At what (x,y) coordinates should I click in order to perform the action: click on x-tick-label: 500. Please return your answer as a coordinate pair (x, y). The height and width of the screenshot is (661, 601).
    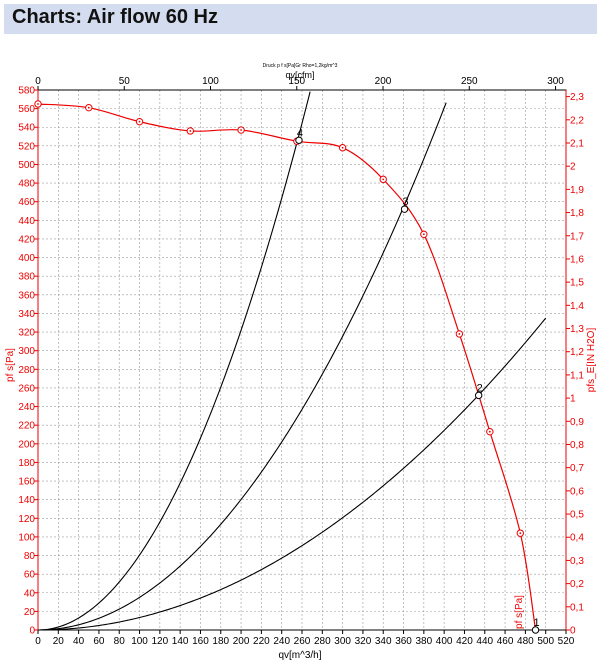
    Looking at the image, I should click on (545, 641).